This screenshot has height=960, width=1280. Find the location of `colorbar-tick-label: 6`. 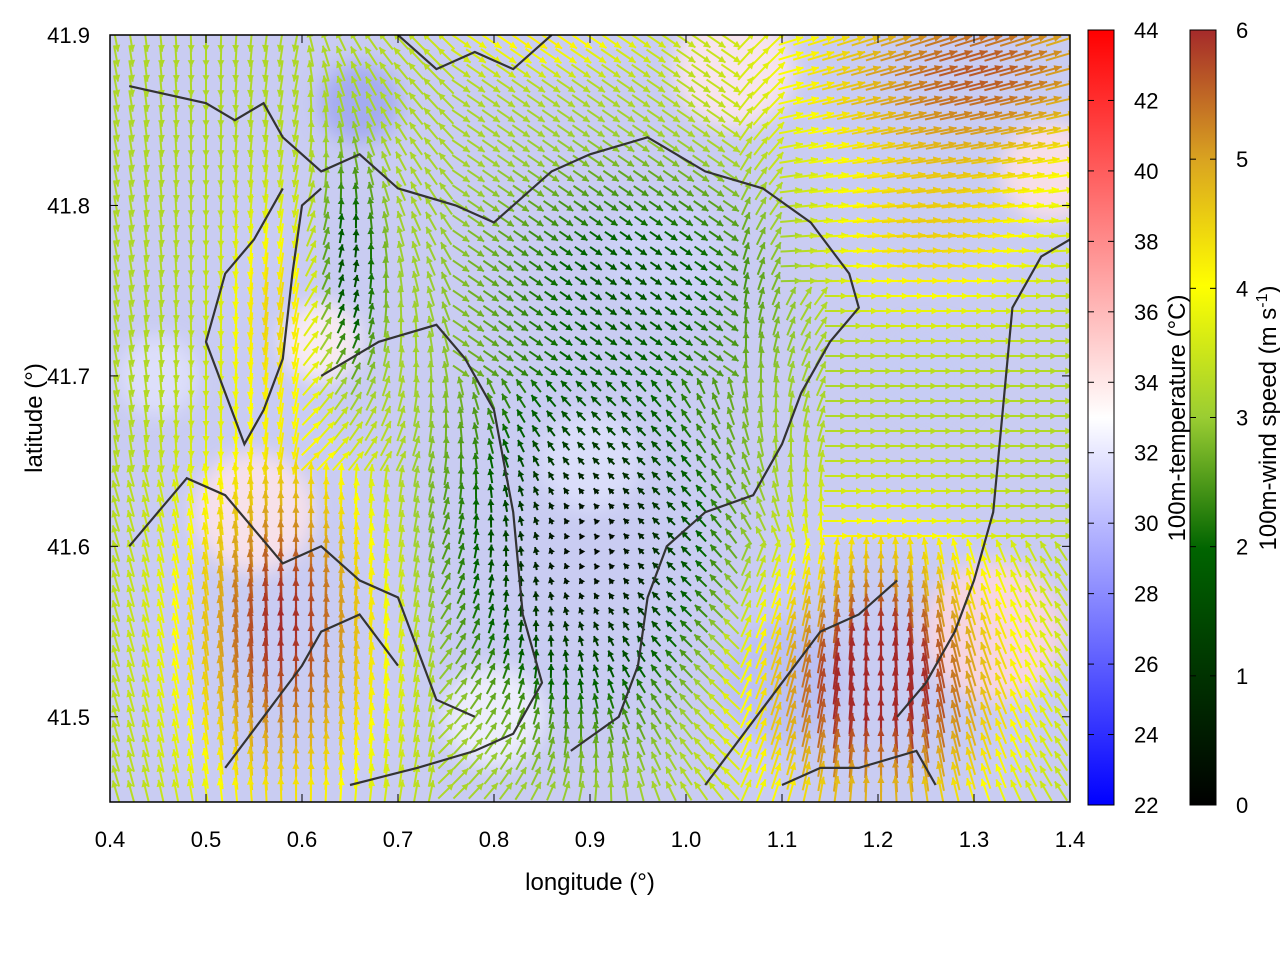

colorbar-tick-label: 6 is located at coordinates (1242, 30).